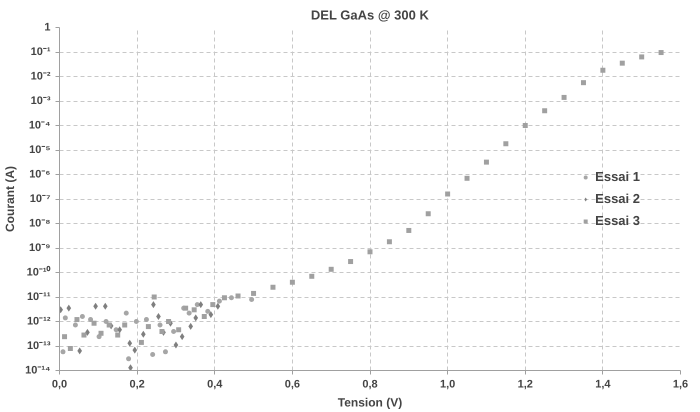 The image size is (700, 412). I want to click on y-tick-label: 10⁻⁵, so click(40, 150).